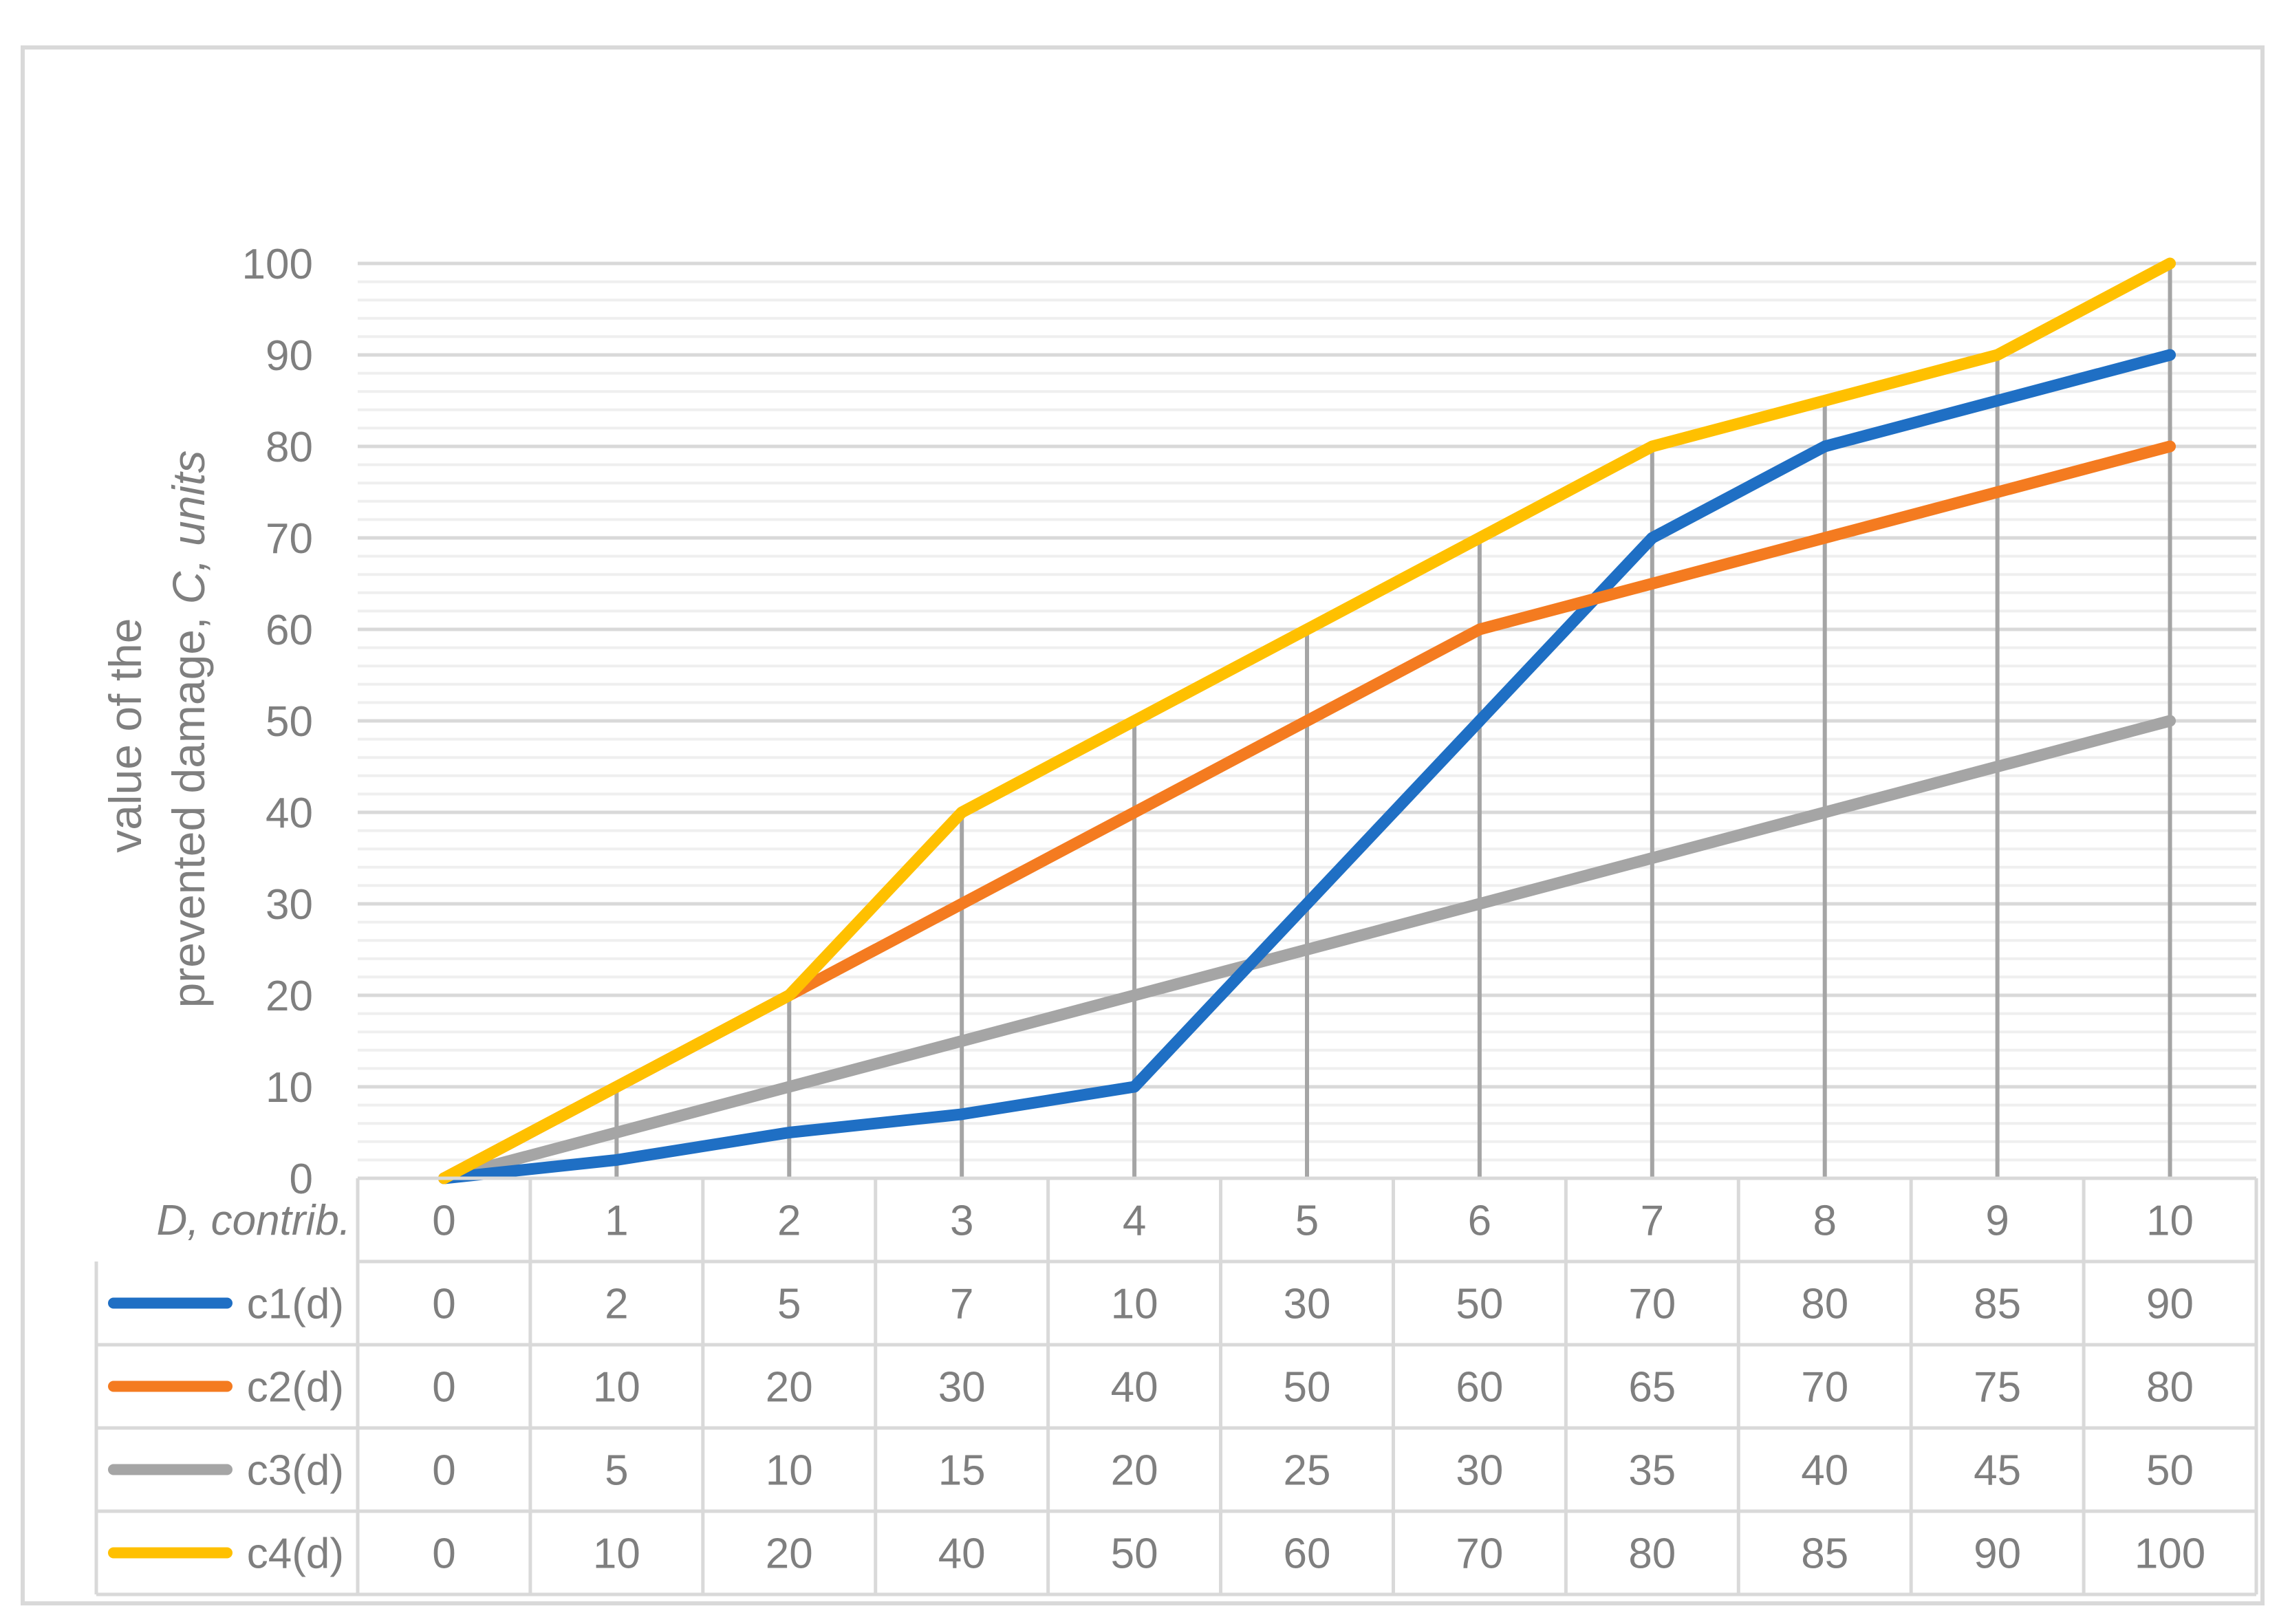 This screenshot has height=1624, width=2290. Describe the element at coordinates (295, 1471) in the screenshot. I see `legend-label: c3(d)` at that location.